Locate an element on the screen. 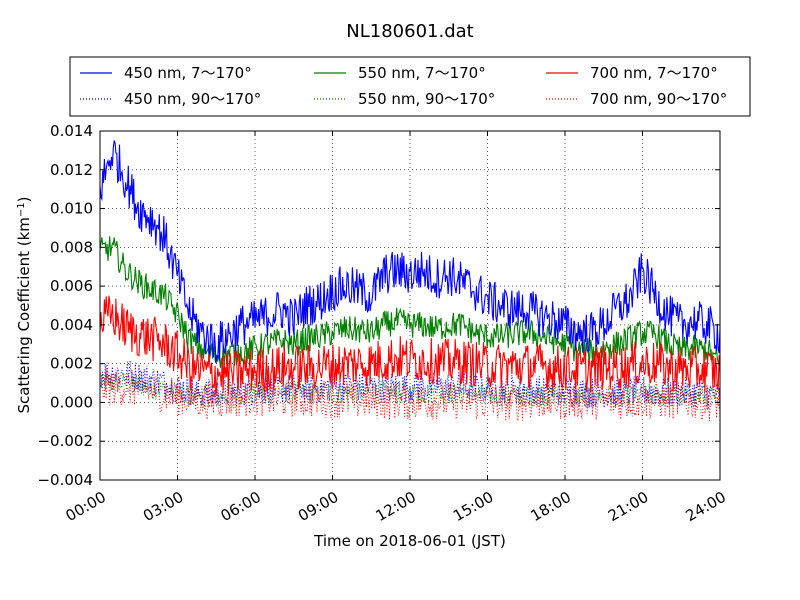  y-tick-label: 0.006 is located at coordinates (71, 286).